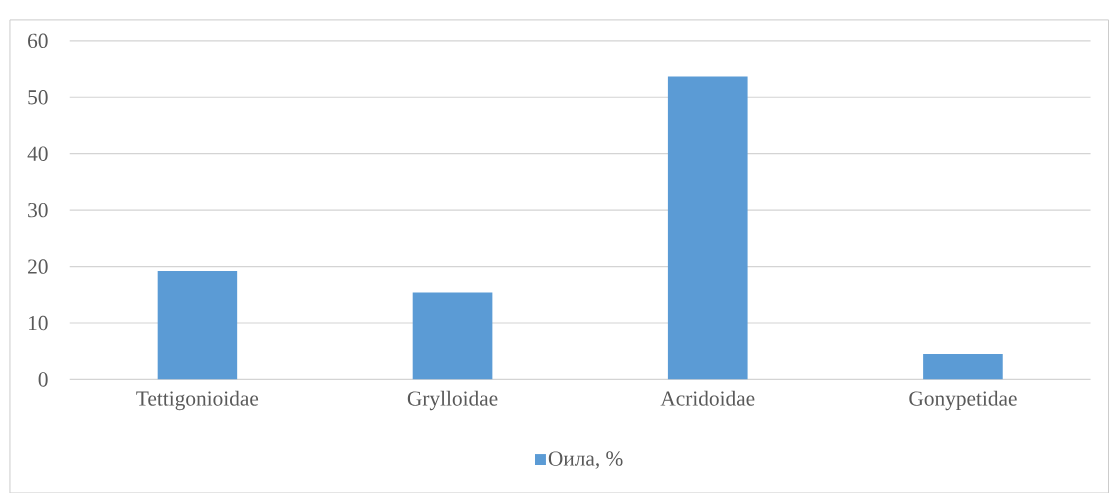 This screenshot has width=1109, height=493. Describe the element at coordinates (585, 460) in the screenshot. I see `legend-label: Оила, %` at that location.